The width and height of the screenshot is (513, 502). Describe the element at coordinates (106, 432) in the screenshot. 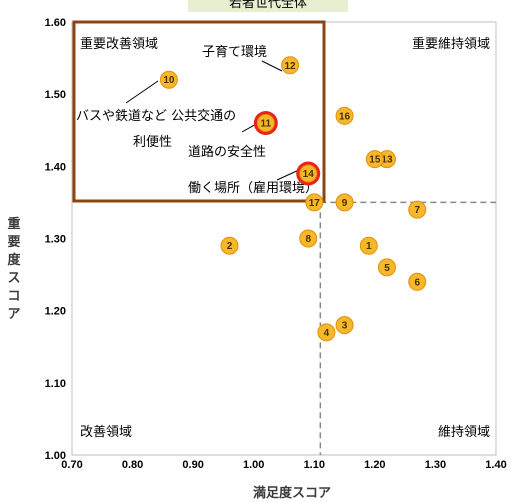

I see `quadrant-bottom-left: 改善領域` at that location.